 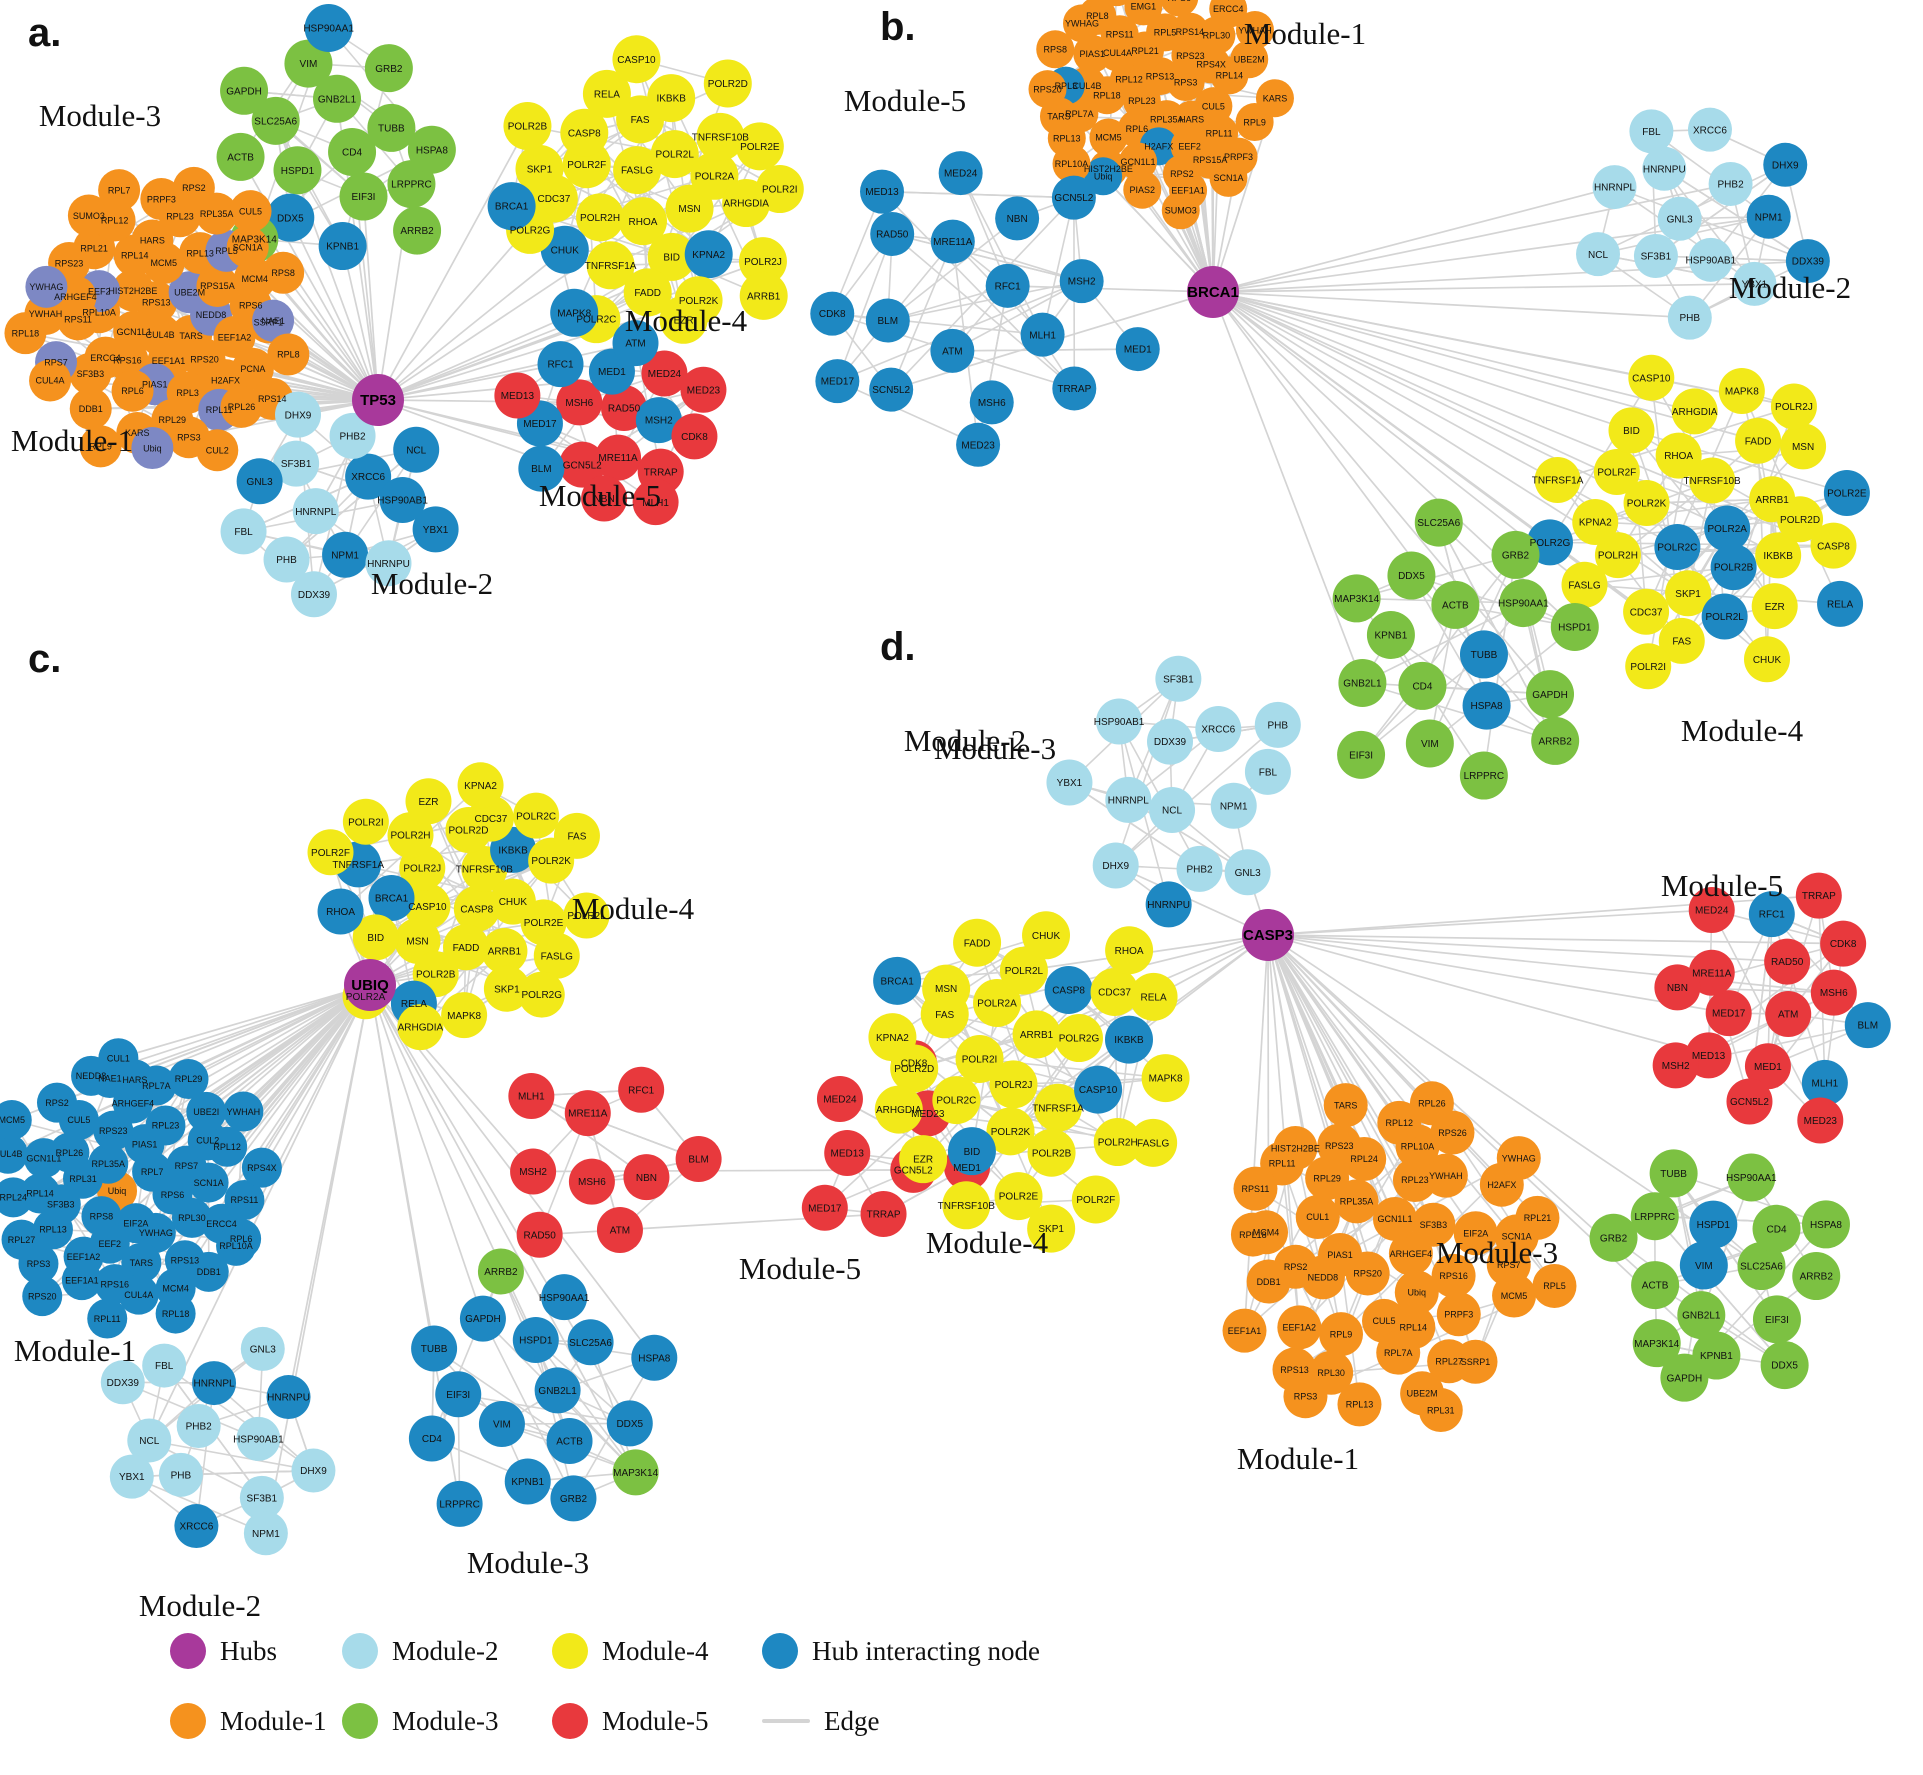 I want to click on node-ACTB, so click(x=1655, y=1285).